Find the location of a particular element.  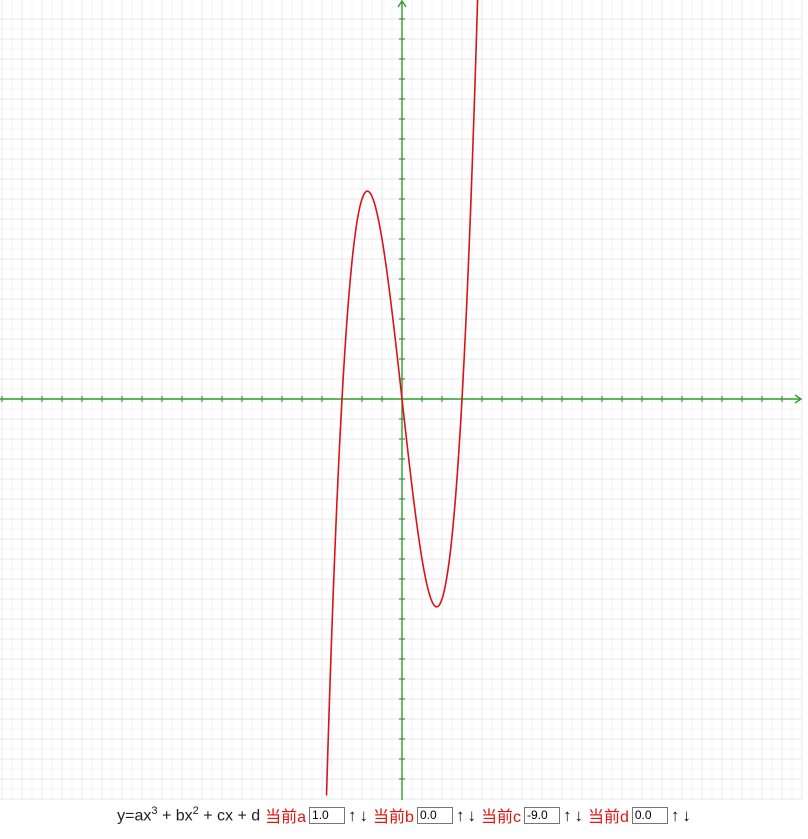

param-b-label: 当前b is located at coordinates (393, 817).